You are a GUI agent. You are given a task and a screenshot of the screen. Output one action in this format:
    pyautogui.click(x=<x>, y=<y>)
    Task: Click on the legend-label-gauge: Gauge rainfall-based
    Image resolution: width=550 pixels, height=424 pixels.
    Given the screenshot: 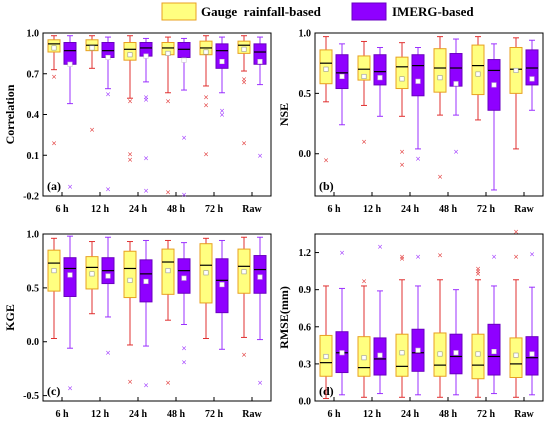 What is the action you would take?
    pyautogui.click(x=261, y=11)
    